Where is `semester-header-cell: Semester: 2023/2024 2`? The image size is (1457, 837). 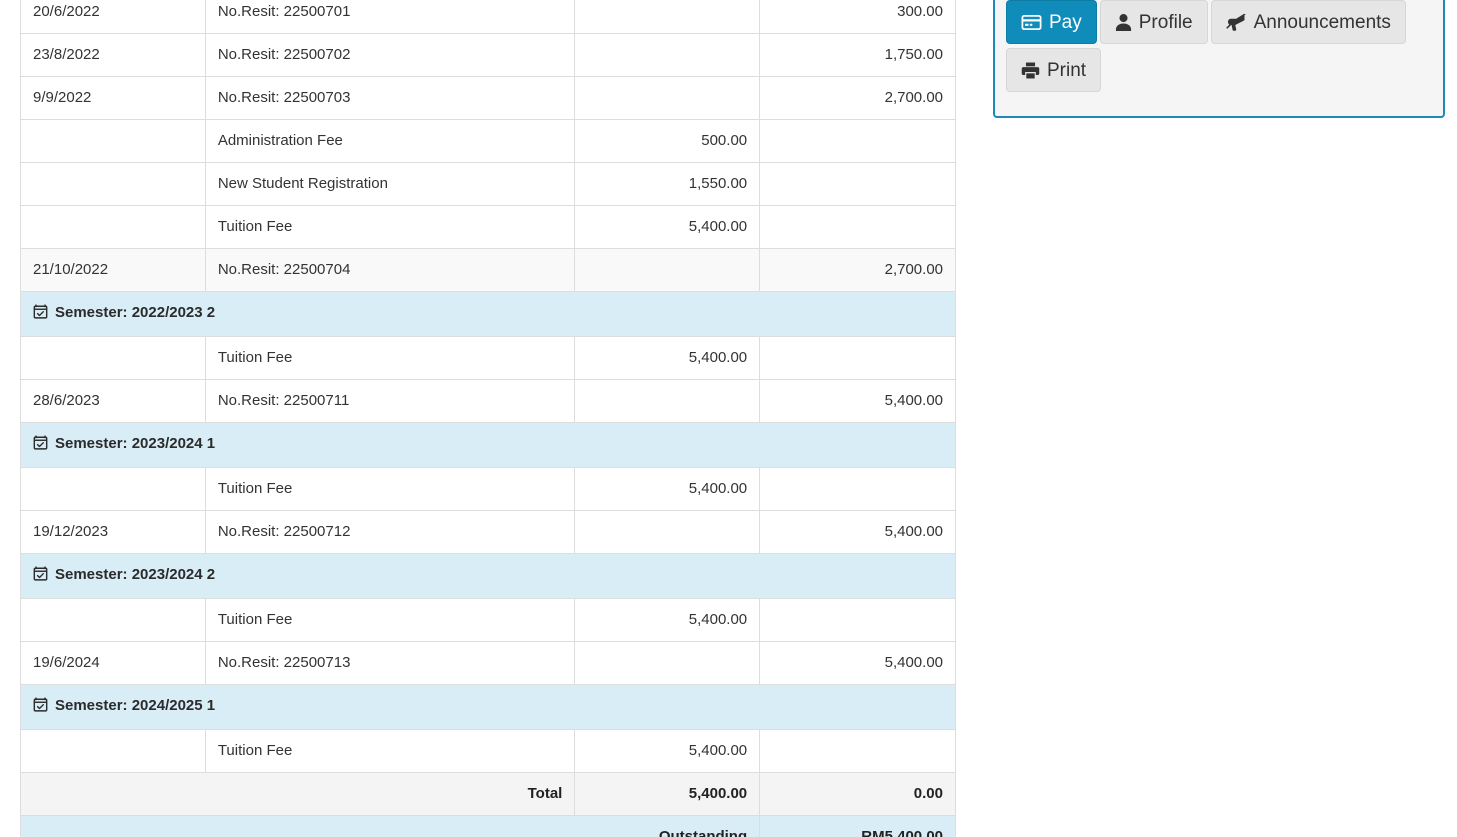
semester-header-cell: Semester: 2023/2024 2 is located at coordinates (488, 576).